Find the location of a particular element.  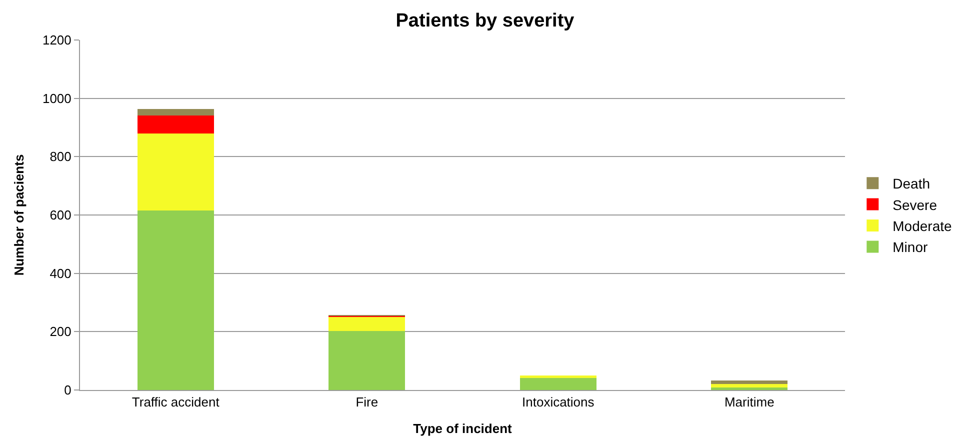

y-tick-label: 1200 is located at coordinates (57, 40).